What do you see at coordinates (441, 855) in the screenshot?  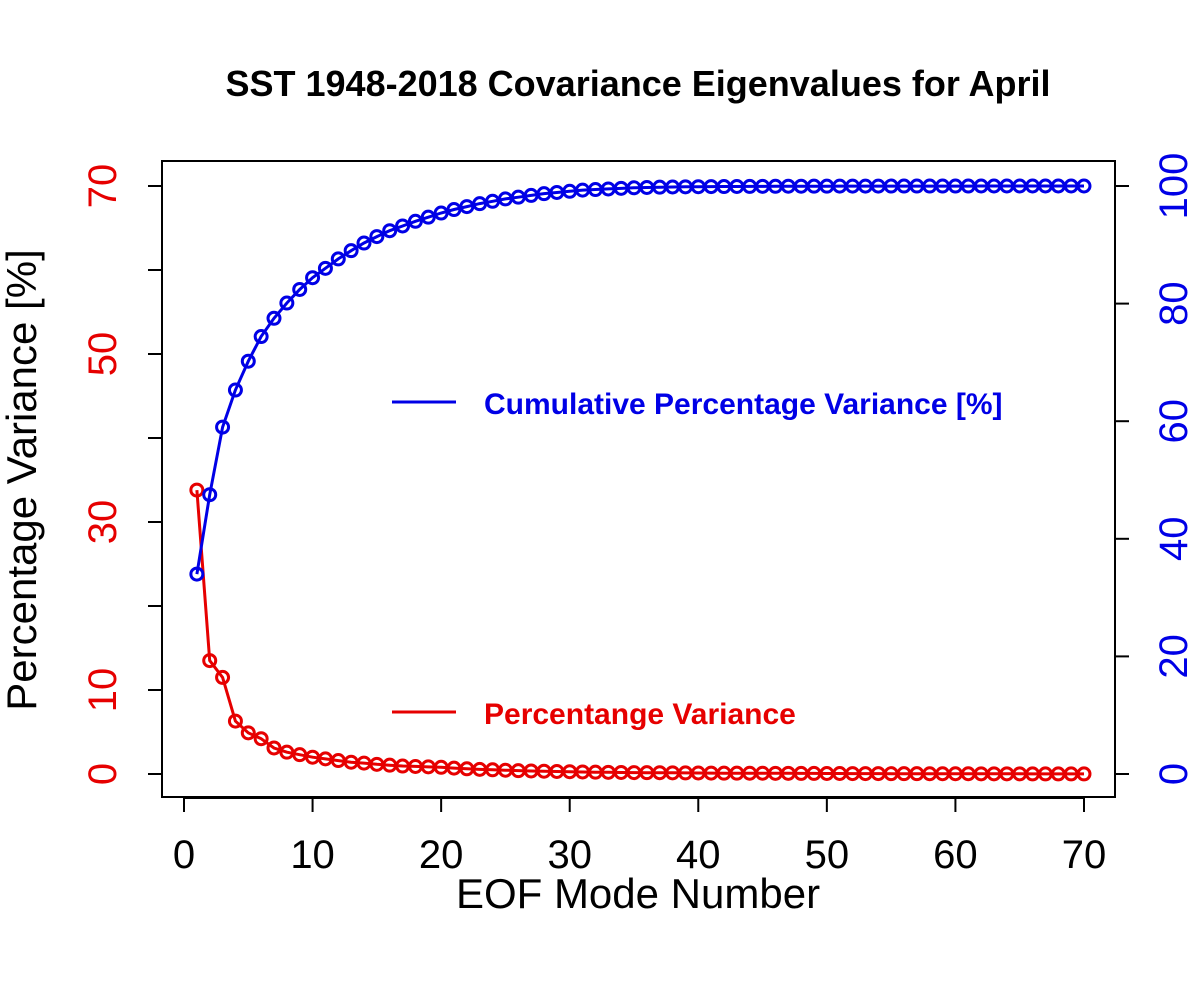 I see `x-tick-label: 20` at bounding box center [441, 855].